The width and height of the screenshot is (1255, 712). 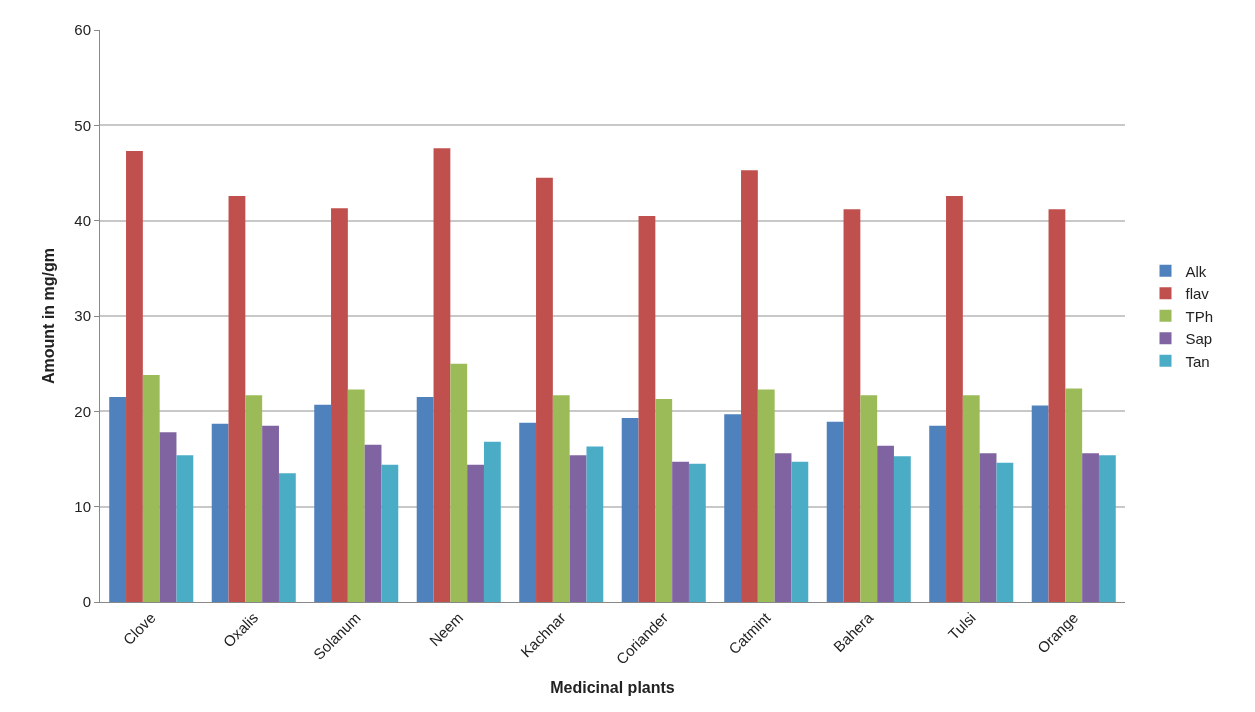 I want to click on legend-label: Alk, so click(x=1196, y=271).